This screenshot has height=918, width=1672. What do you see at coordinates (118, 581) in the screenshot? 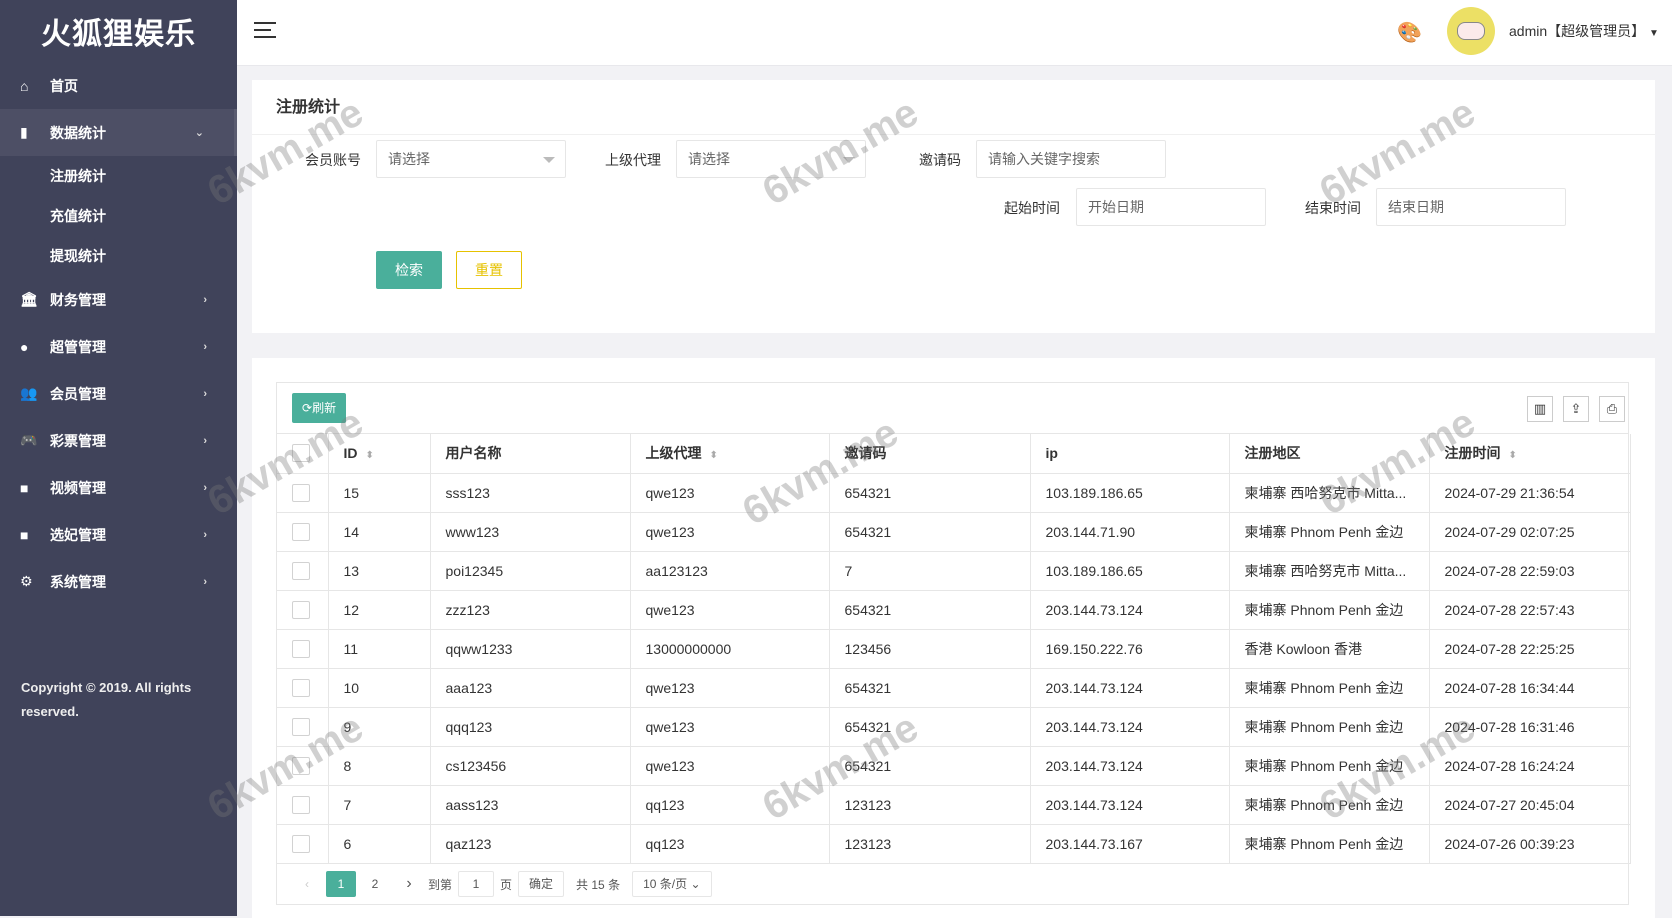
I see `sidebar-item-8: ⚙ 系统管理 ›` at bounding box center [118, 581].